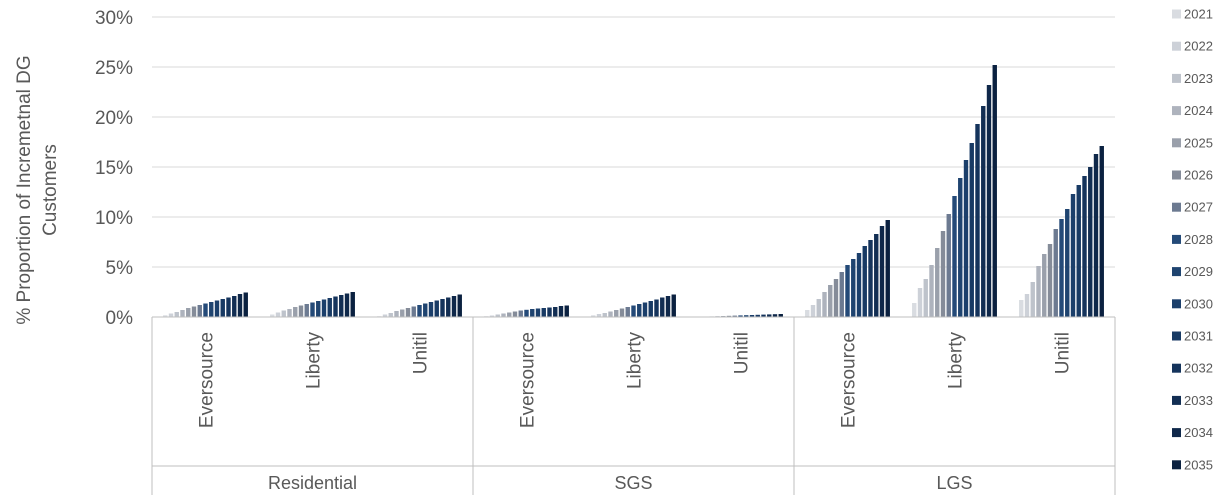  I want to click on category-label: Unitil, so click(421, 353).